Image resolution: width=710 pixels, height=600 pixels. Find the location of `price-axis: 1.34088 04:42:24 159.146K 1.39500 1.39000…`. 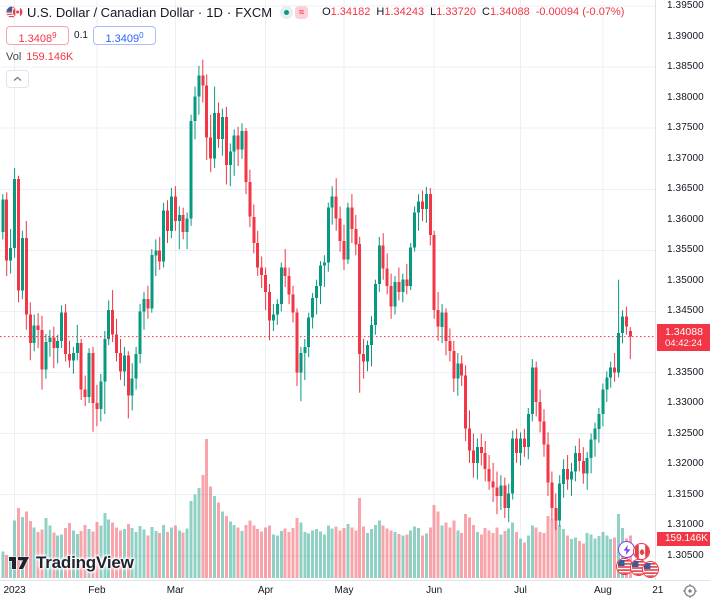

price-axis: 1.34088 04:42:24 159.146K 1.39500 1.39000… is located at coordinates (682, 290).